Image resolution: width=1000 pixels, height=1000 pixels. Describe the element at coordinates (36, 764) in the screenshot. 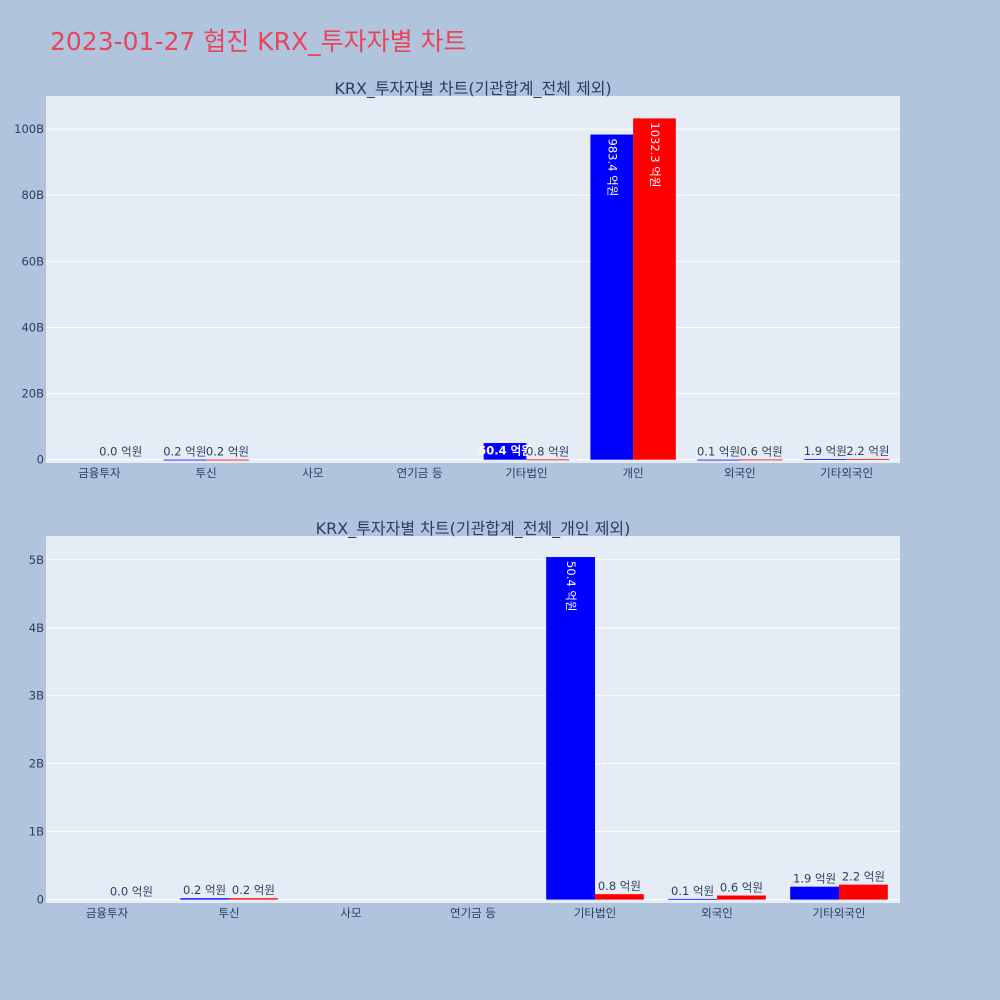

I see `y-tick-label: 2B` at that location.